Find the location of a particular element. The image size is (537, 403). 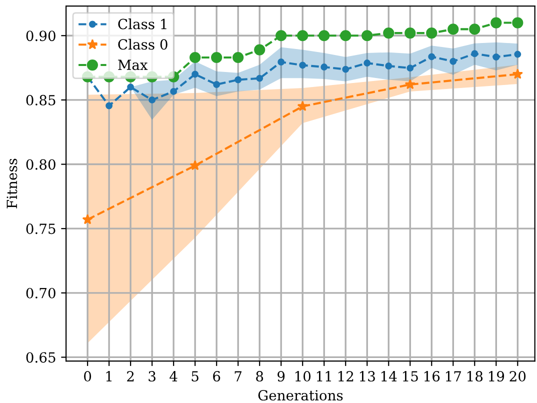

y-tick-label: 0.90 is located at coordinates (41, 36).